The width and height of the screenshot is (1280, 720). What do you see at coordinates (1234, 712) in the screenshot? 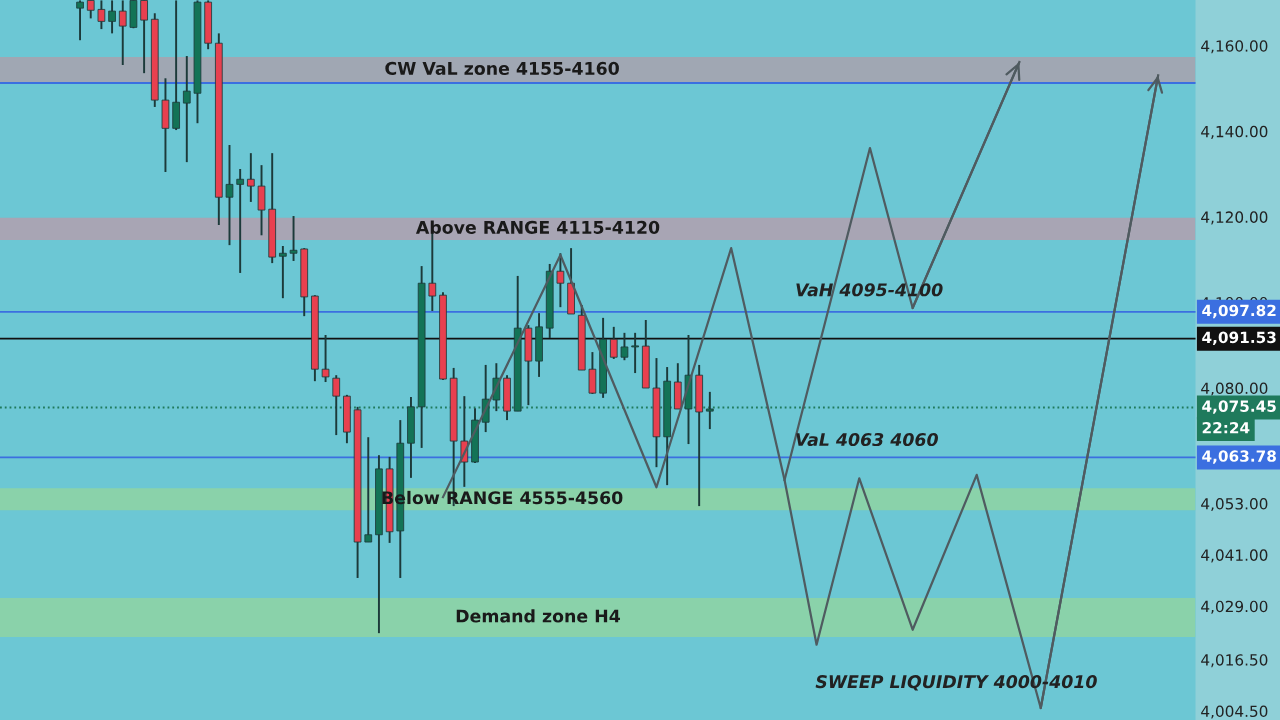
I see `y-tick-label: 4,004.50` at bounding box center [1234, 712].